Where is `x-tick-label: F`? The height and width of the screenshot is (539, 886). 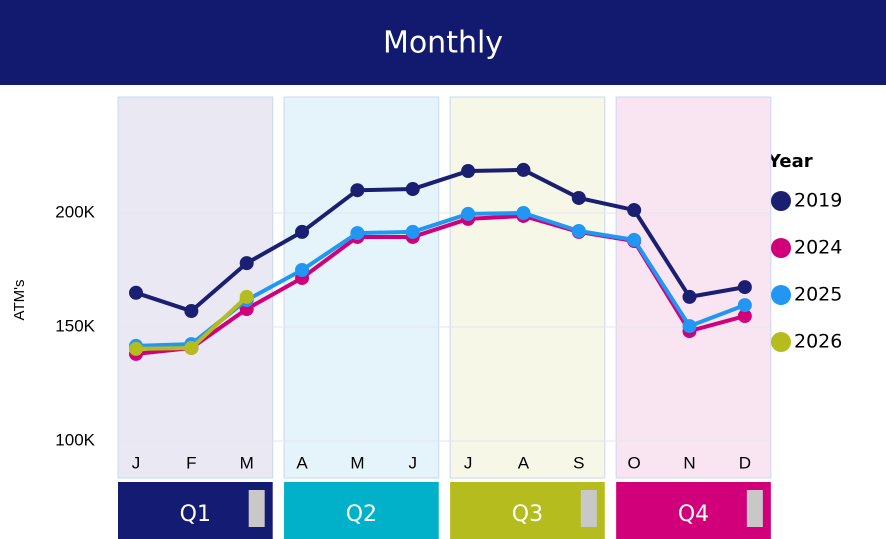
x-tick-label: F is located at coordinates (191, 462).